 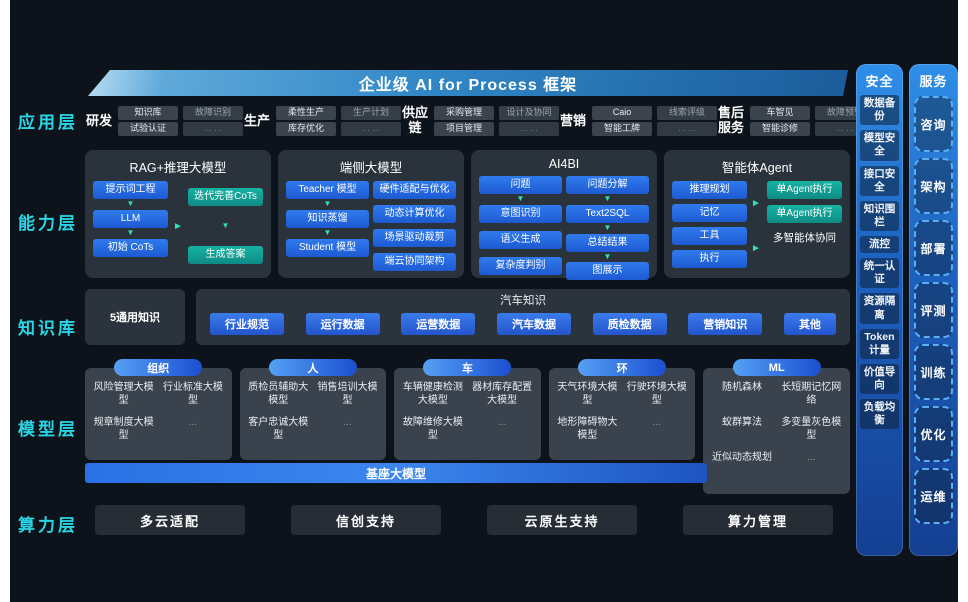 What do you see at coordinates (366, 520) in the screenshot?
I see `compute-box-xinchuang: 信创支持` at bounding box center [366, 520].